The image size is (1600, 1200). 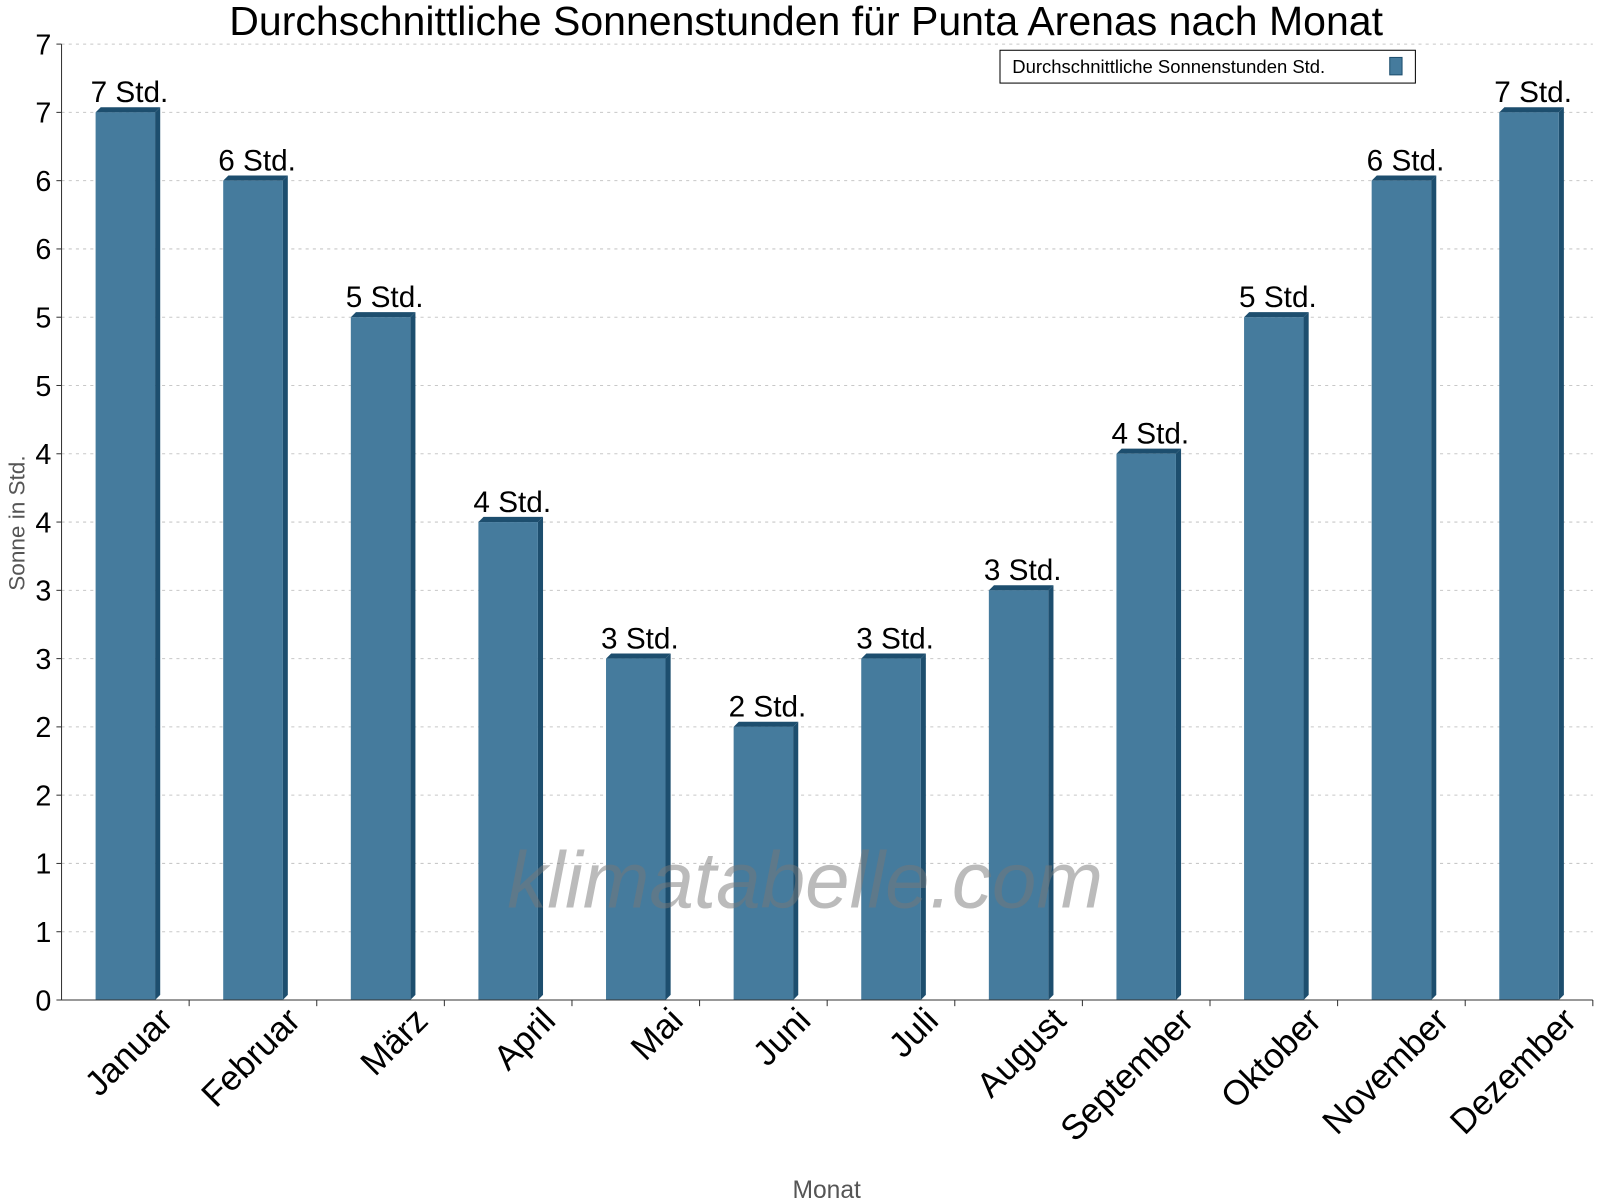 I want to click on x-tick-label: Juni, so click(x=781, y=1037).